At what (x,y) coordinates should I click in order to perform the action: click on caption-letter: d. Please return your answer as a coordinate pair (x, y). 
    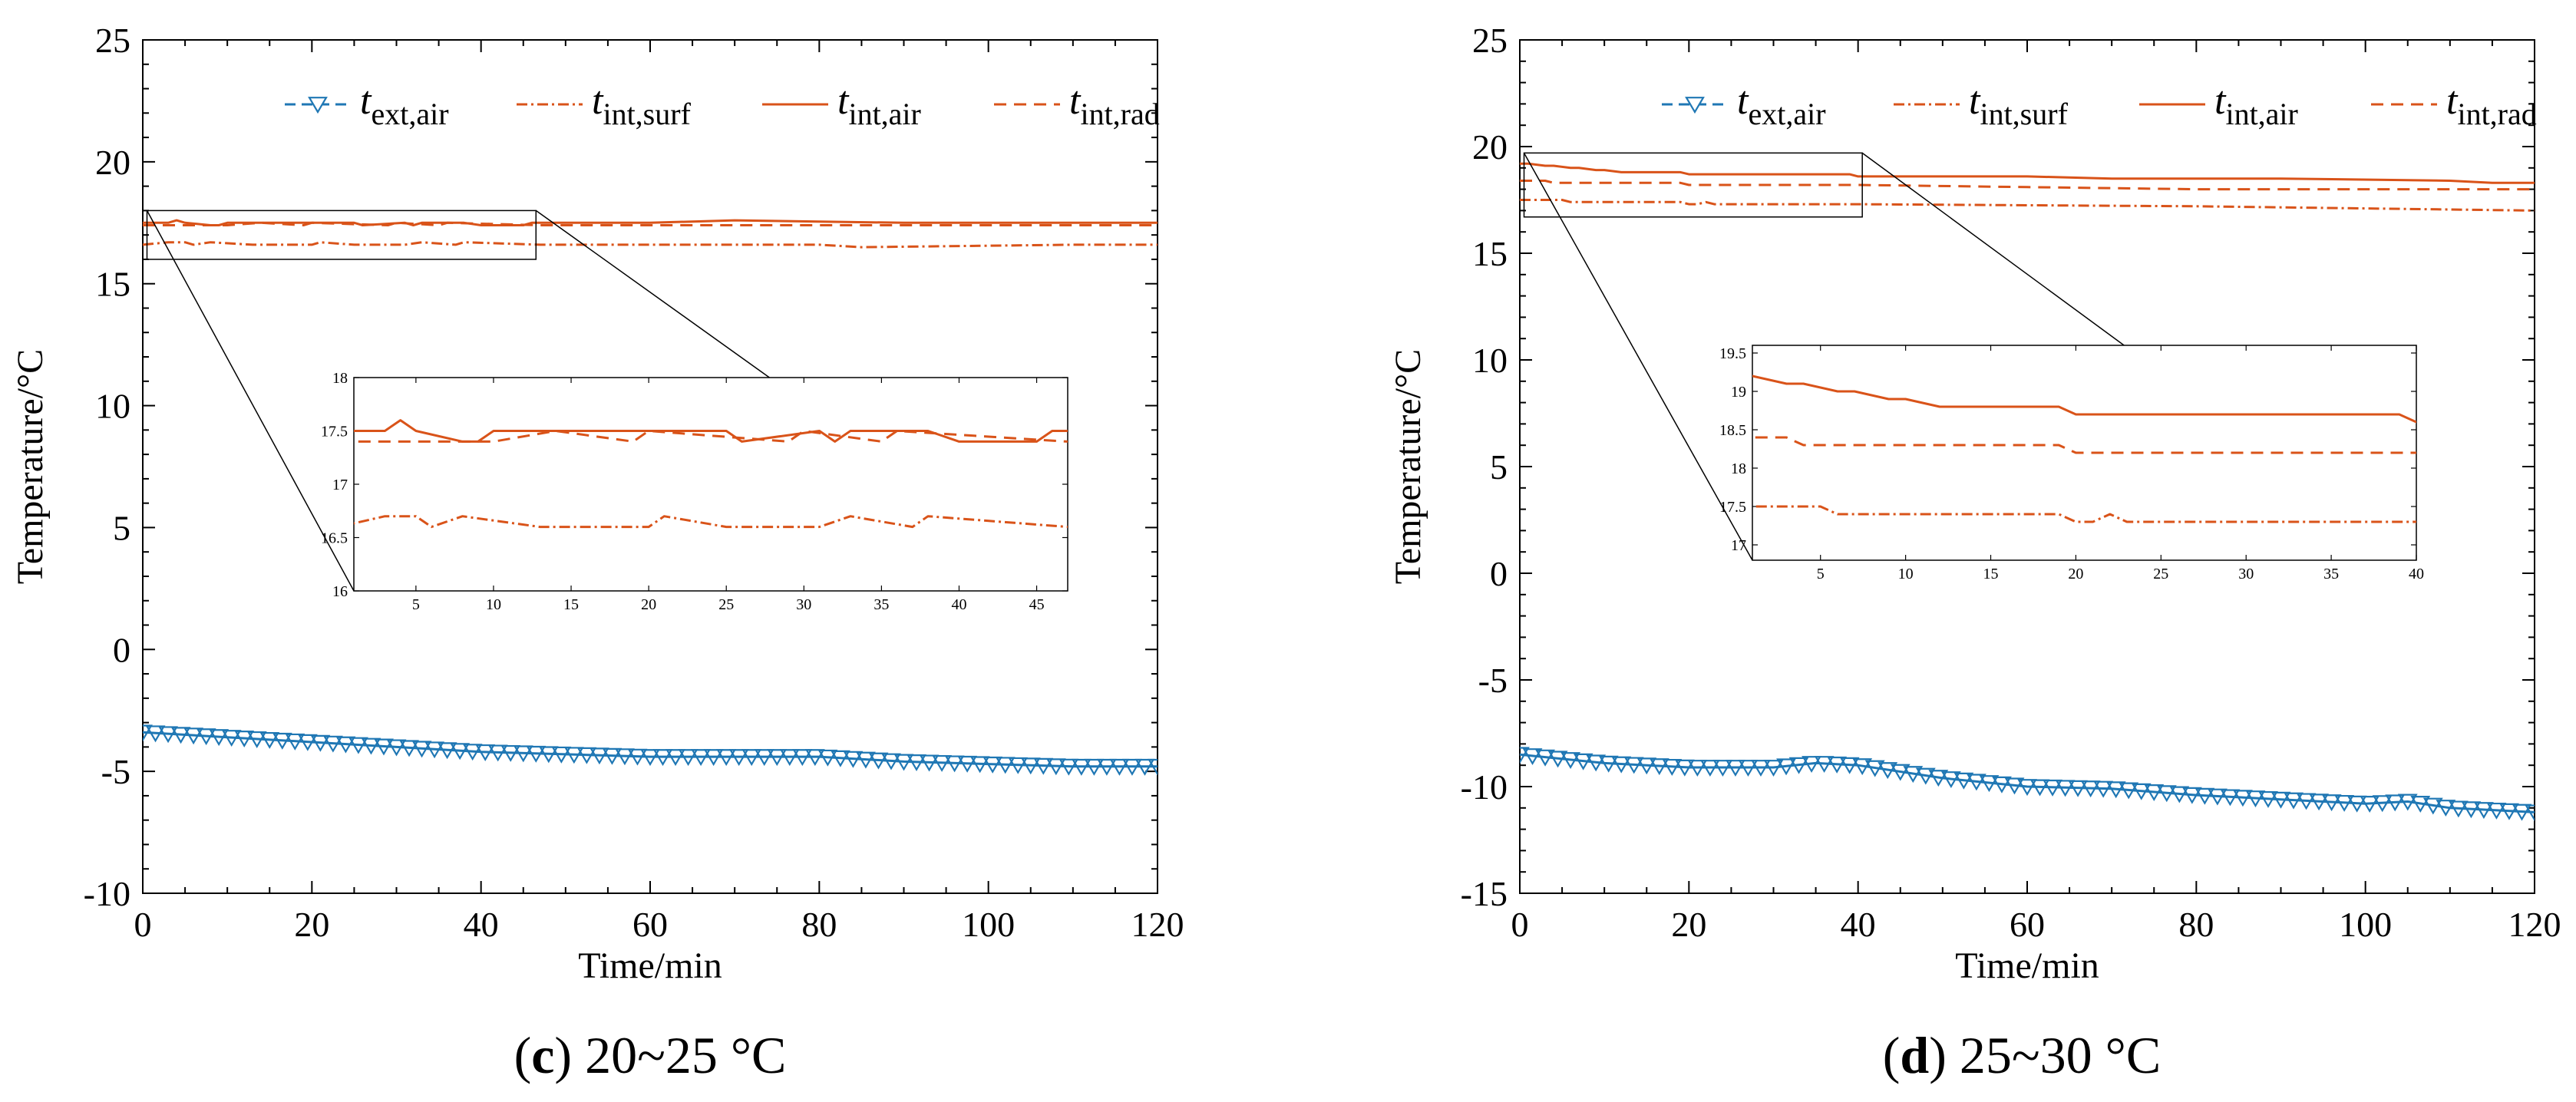
    Looking at the image, I should click on (1914, 1055).